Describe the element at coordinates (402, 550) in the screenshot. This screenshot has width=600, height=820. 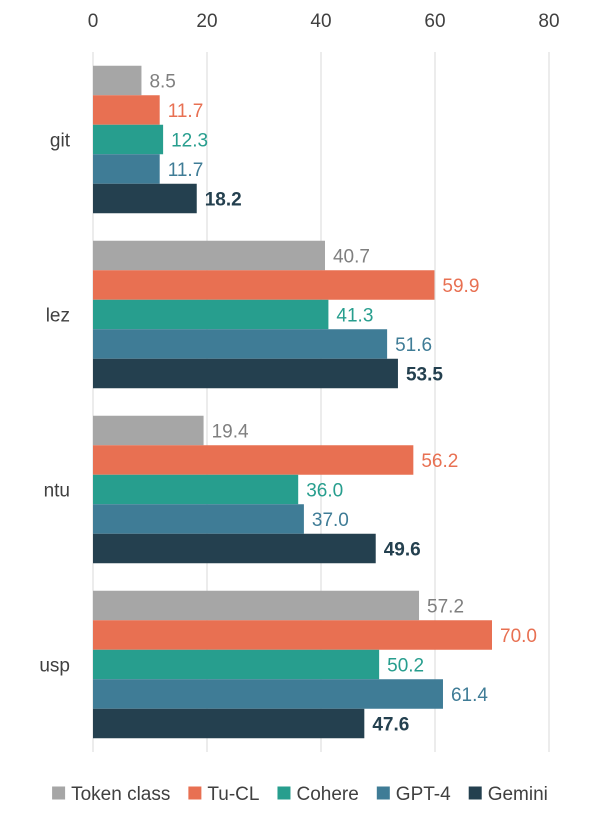
I see `data-label-ntu-gemini: 49.6` at that location.